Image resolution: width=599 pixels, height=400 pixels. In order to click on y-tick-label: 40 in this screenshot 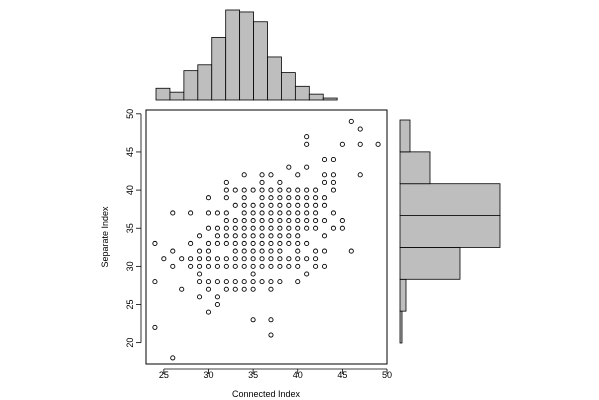, I will do `click(130, 190)`.